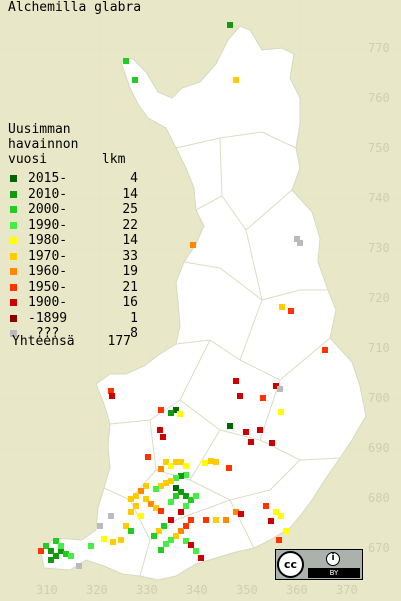 This screenshot has width=401, height=601. I want to click on y-axis-tick: 750, so click(379, 148).